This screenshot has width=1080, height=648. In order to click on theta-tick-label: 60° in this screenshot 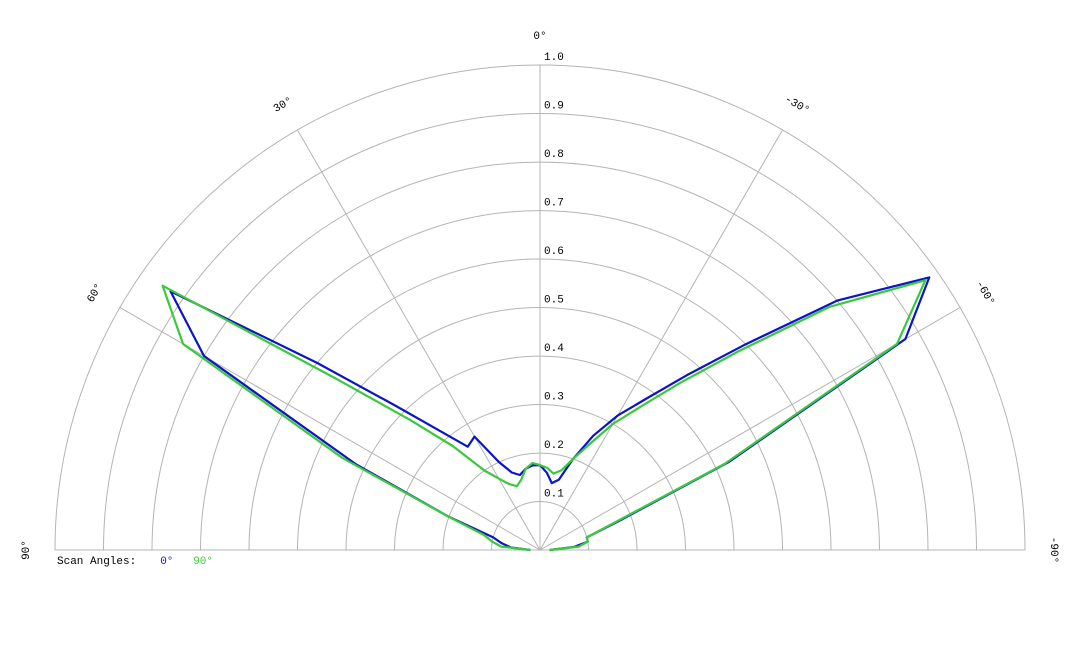, I will do `click(95, 293)`.